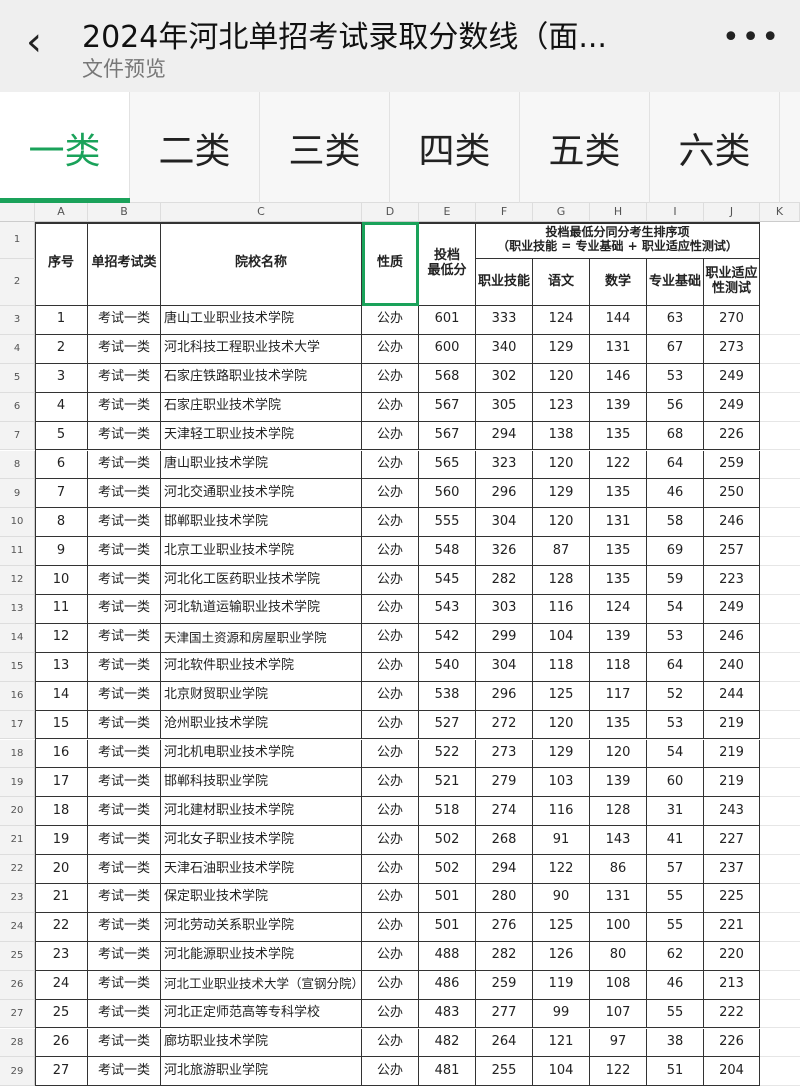 This screenshot has height=1086, width=800. What do you see at coordinates (17, 667) in the screenshot?
I see `row-header-15: 15` at bounding box center [17, 667].